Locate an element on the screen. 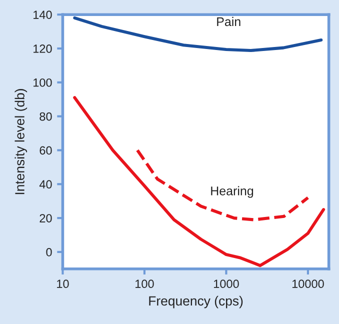  x-axis-title: Frequency (cps) is located at coordinates (196, 302).